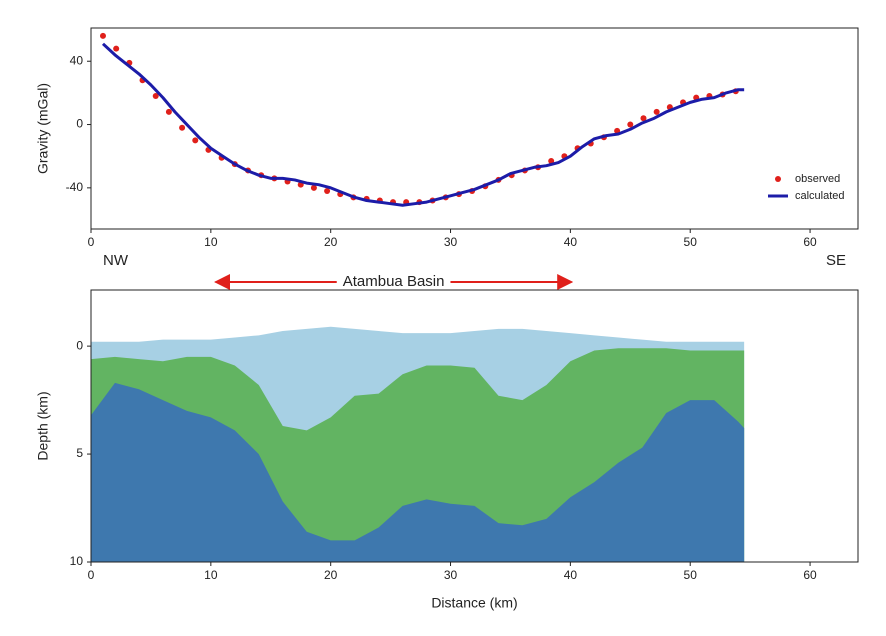 The width and height of the screenshot is (886, 636). What do you see at coordinates (77, 60) in the screenshot?
I see `y-tick-label: 40` at bounding box center [77, 60].